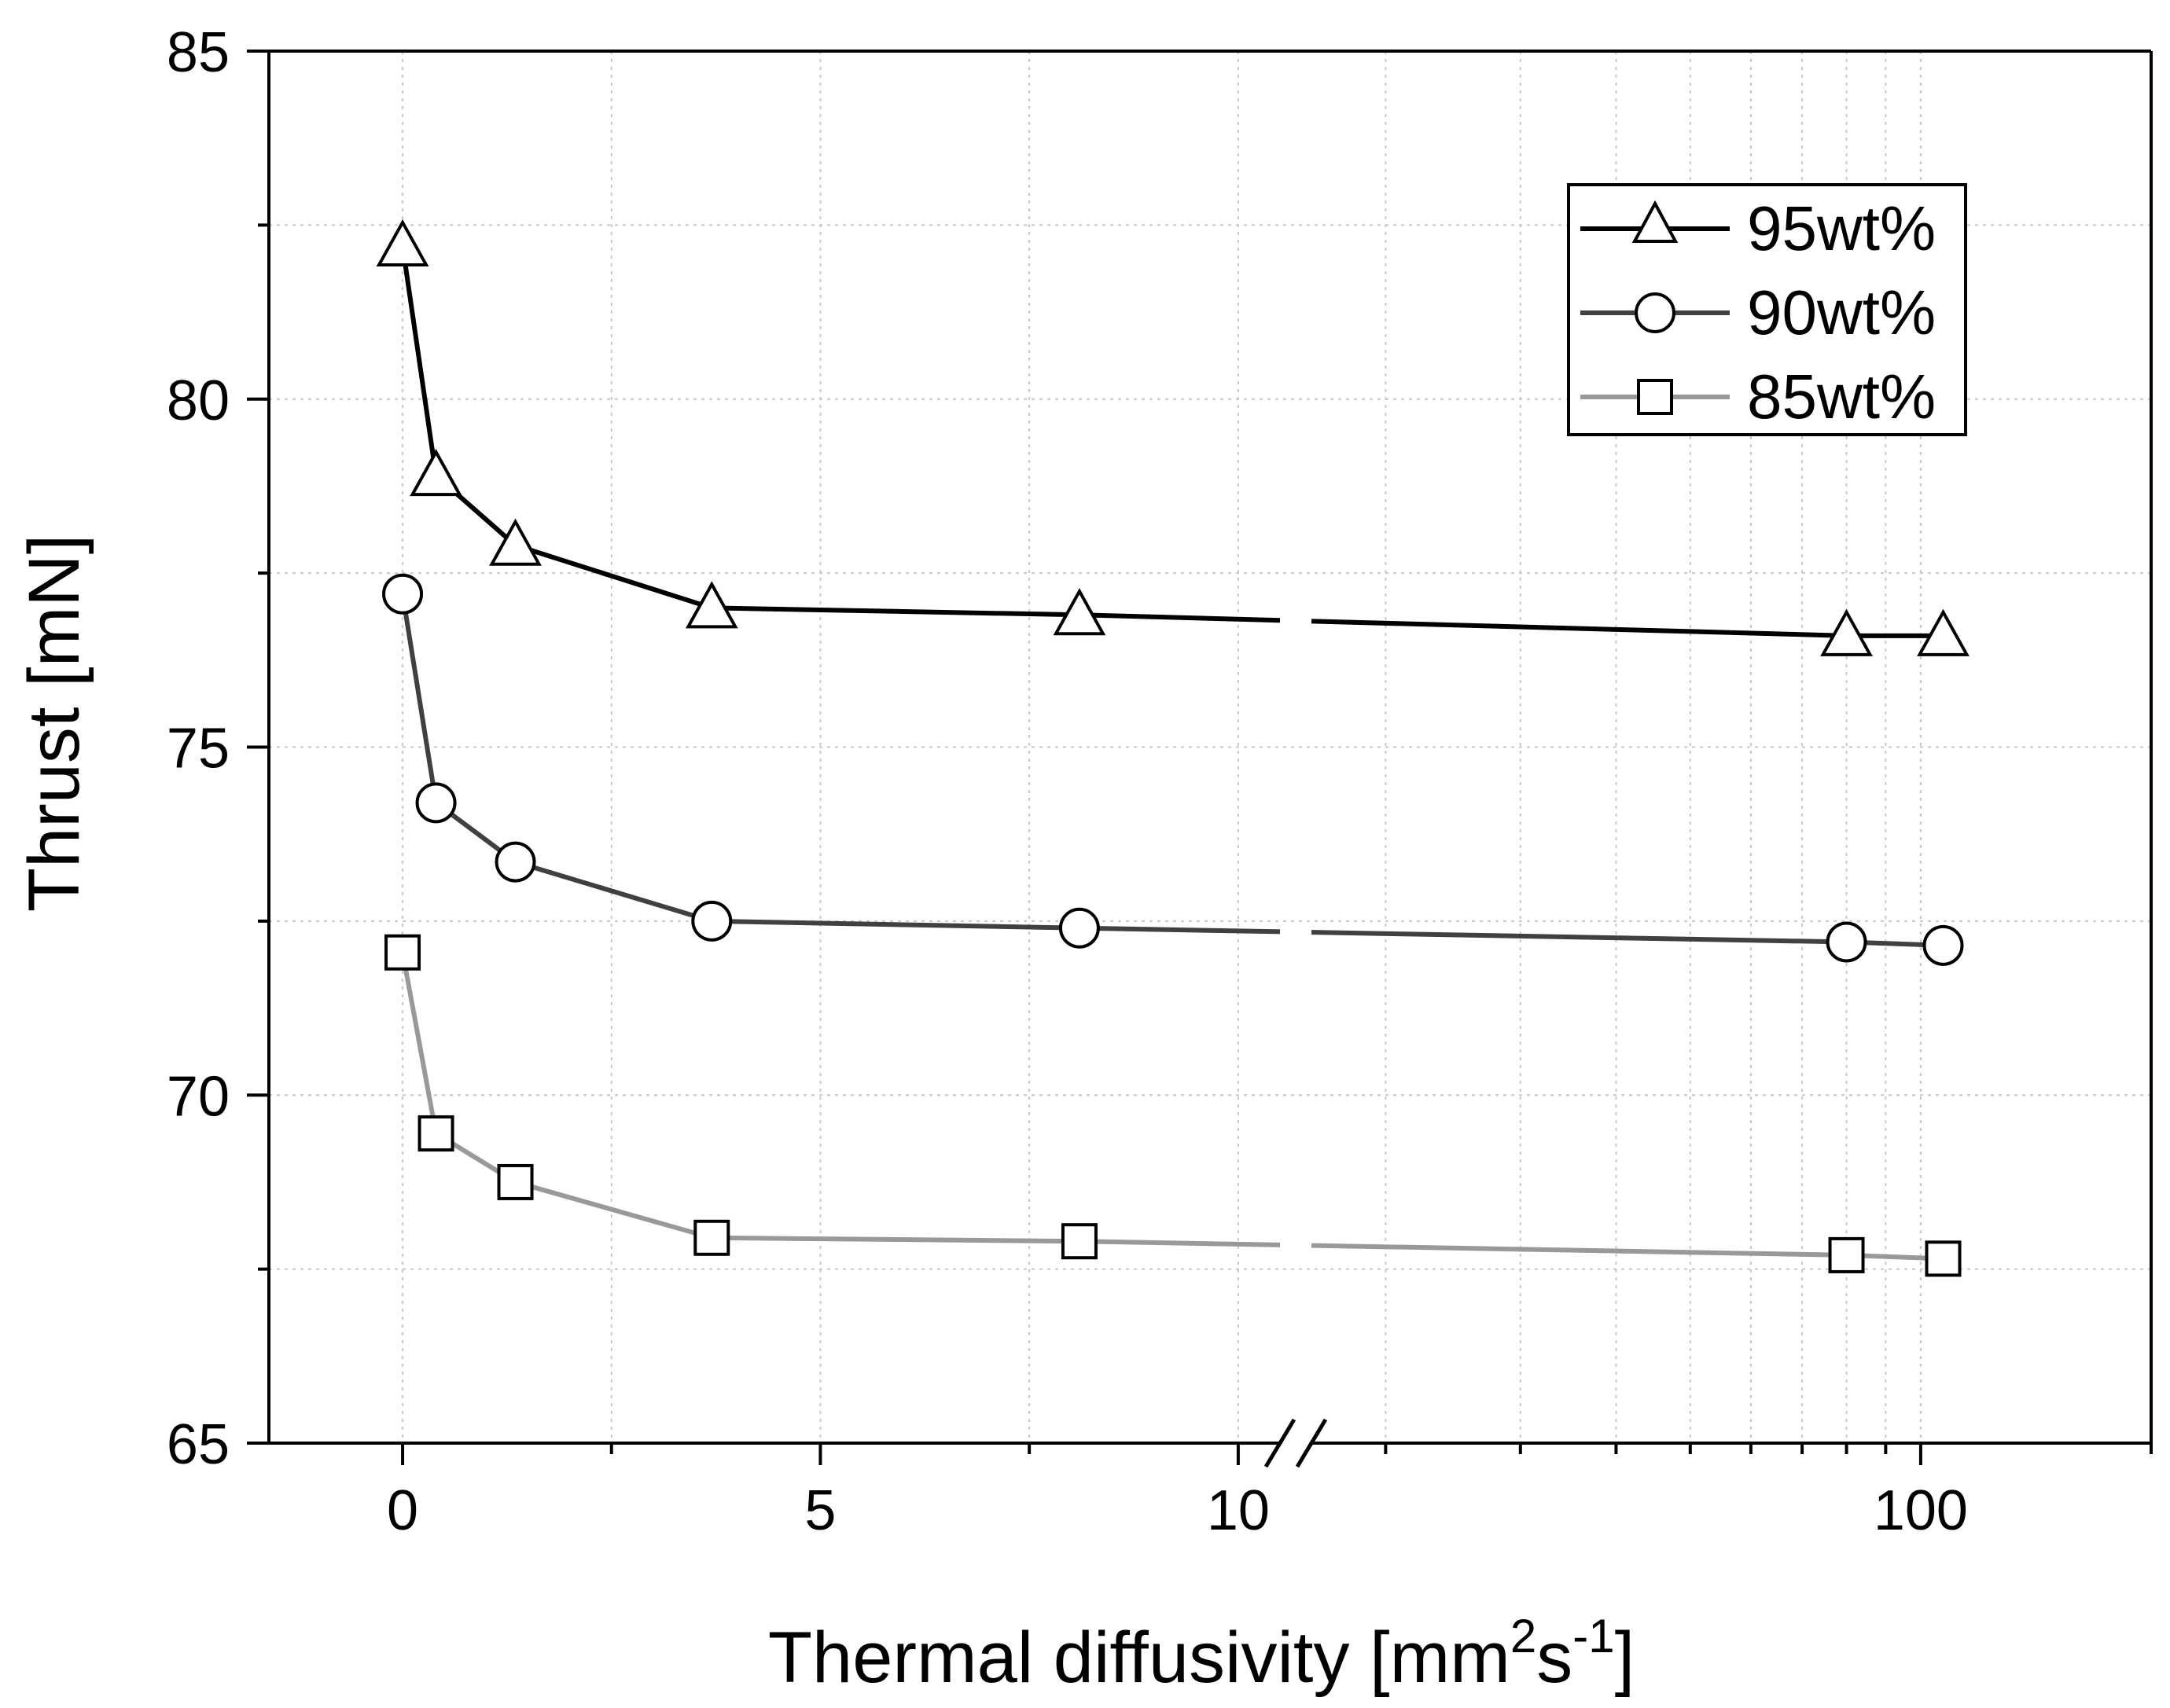  I want to click on legend-triangle-icon, so click(1655, 221).